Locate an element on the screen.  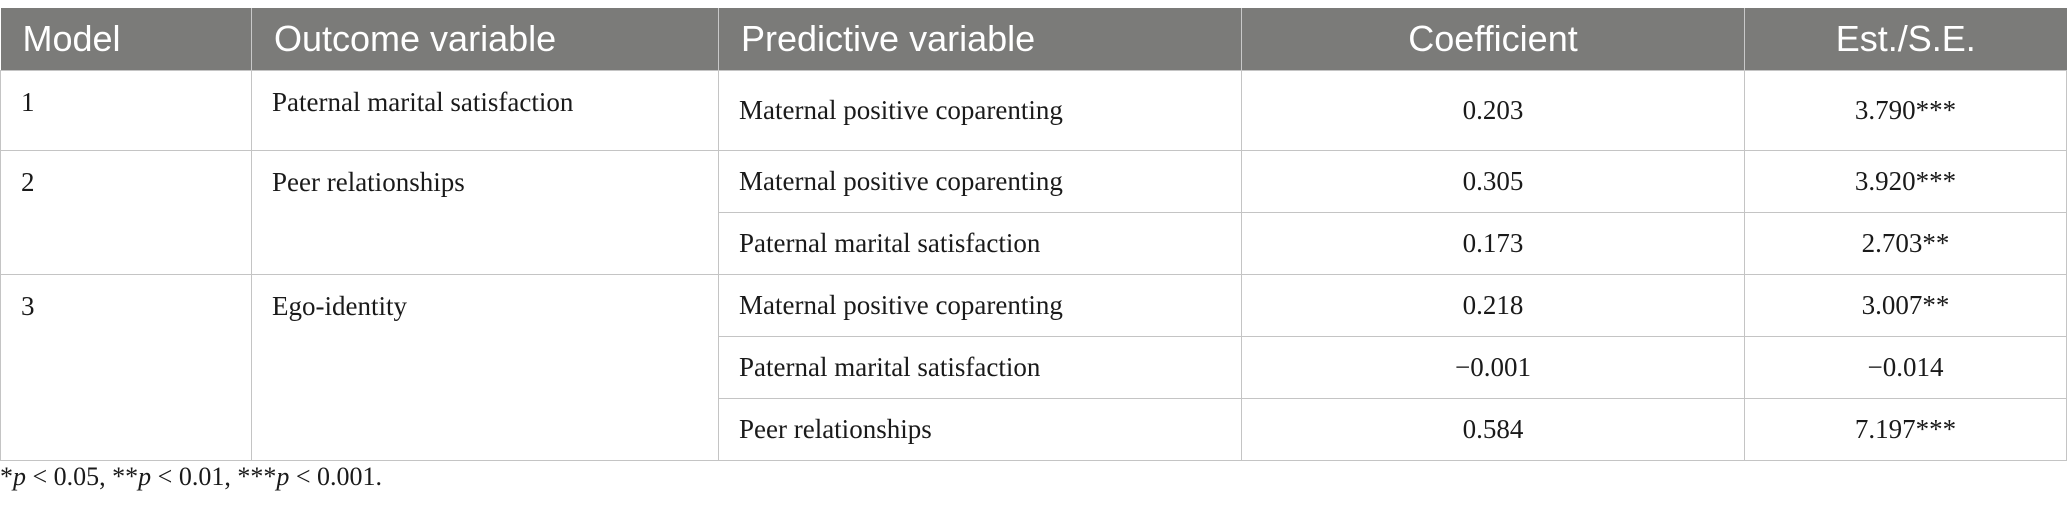
header-predictive-variable: Predictive variable is located at coordinates (980, 39).